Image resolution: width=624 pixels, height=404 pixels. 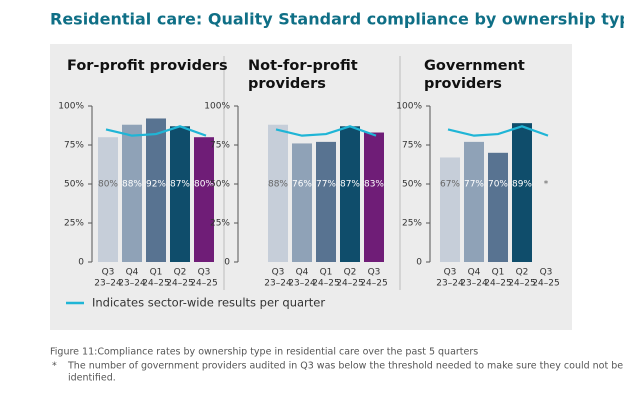 I want to click on panel-title: Not-for-profit, so click(x=303, y=66).